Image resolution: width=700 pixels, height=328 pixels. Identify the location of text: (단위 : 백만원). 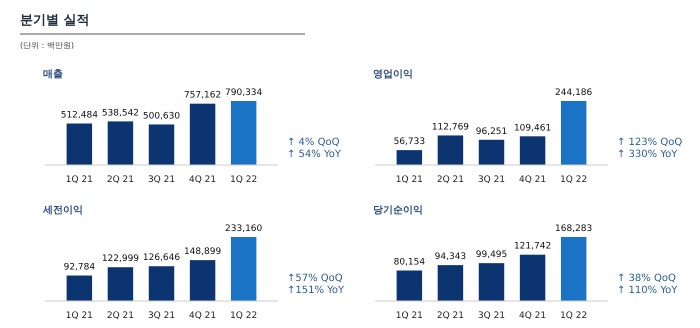
(47, 45).